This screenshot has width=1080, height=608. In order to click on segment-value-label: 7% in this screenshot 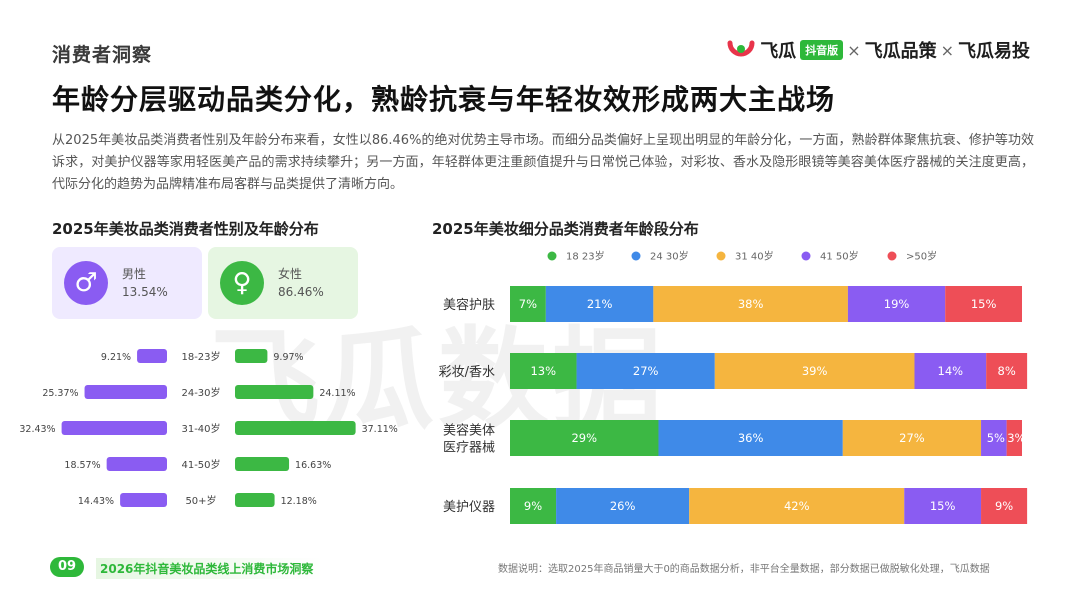, I will do `click(528, 304)`.